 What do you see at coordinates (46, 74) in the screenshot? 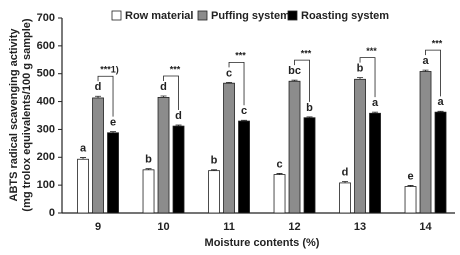
I see `y-tick-label: 500` at bounding box center [46, 74].